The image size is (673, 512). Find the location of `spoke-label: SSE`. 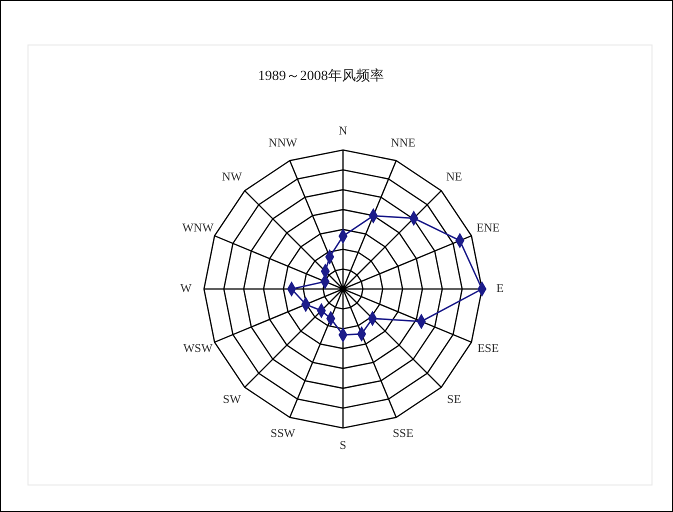

spoke-label: SSE is located at coordinates (403, 433).